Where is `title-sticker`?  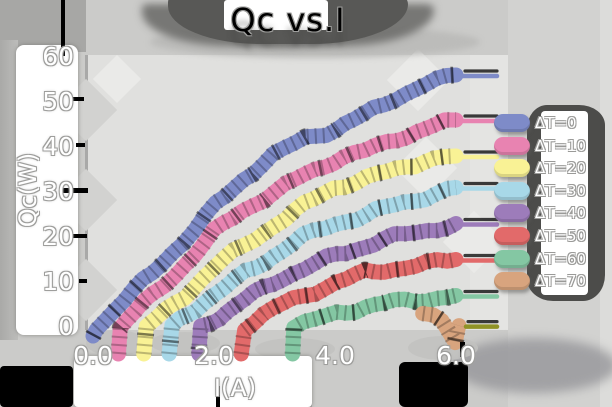 title-sticker is located at coordinates (276, 15).